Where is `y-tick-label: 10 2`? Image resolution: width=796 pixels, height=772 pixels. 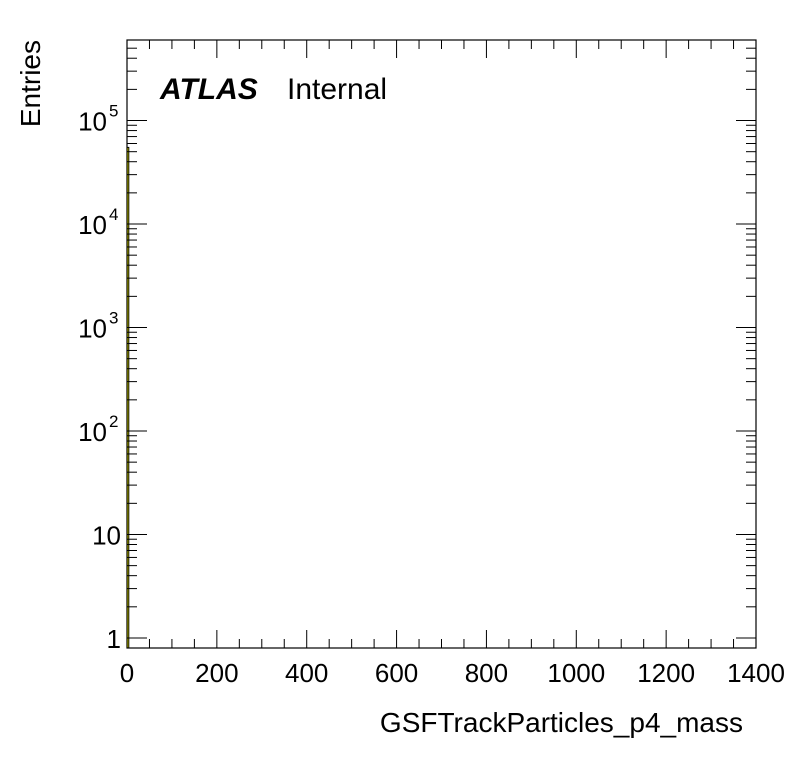
y-tick-label: 10 2 is located at coordinates (98, 429).